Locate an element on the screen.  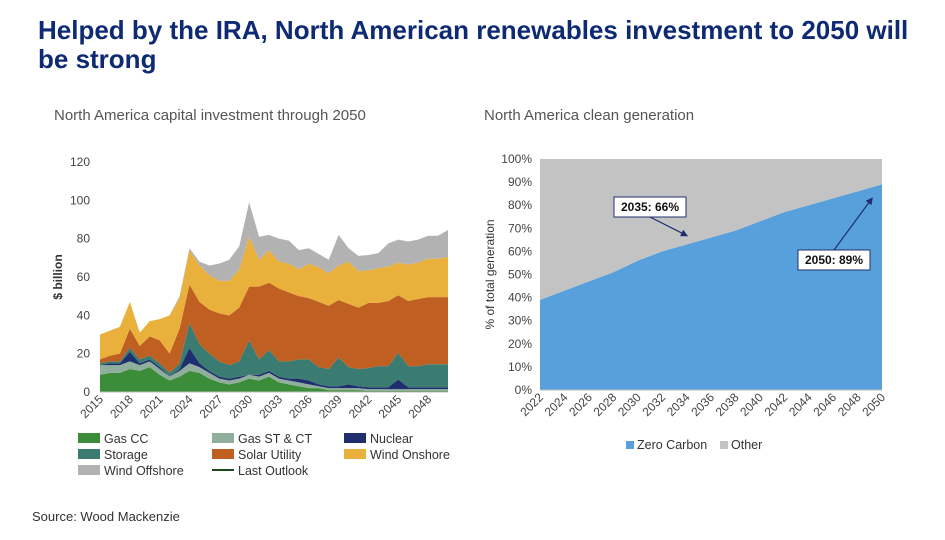
right-y-tick-label: 20% is located at coordinates (520, 344).